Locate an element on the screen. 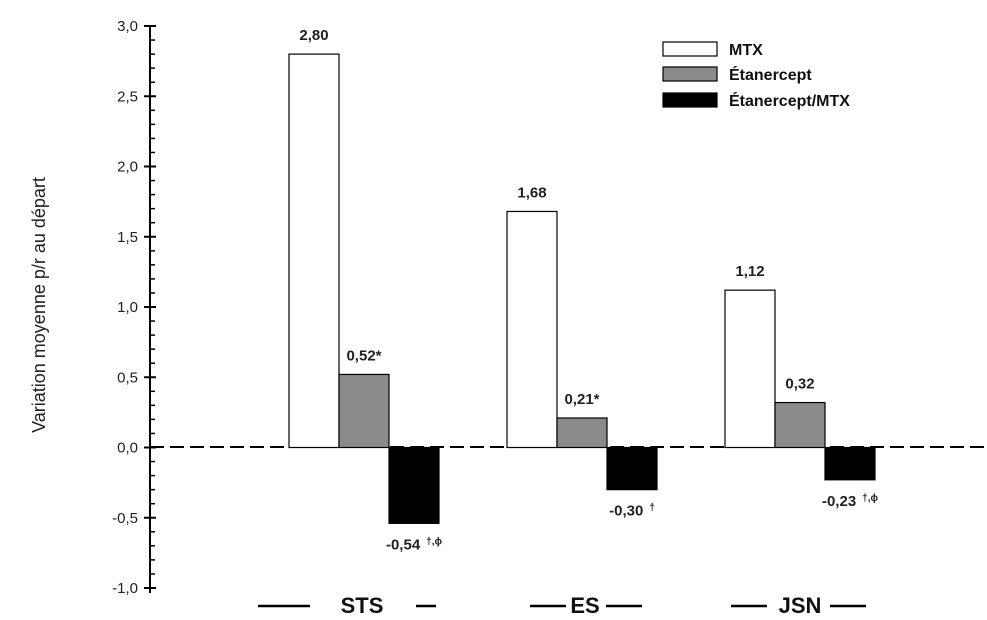 This screenshot has width=987, height=620. data-label: 0,52* is located at coordinates (363, 355).